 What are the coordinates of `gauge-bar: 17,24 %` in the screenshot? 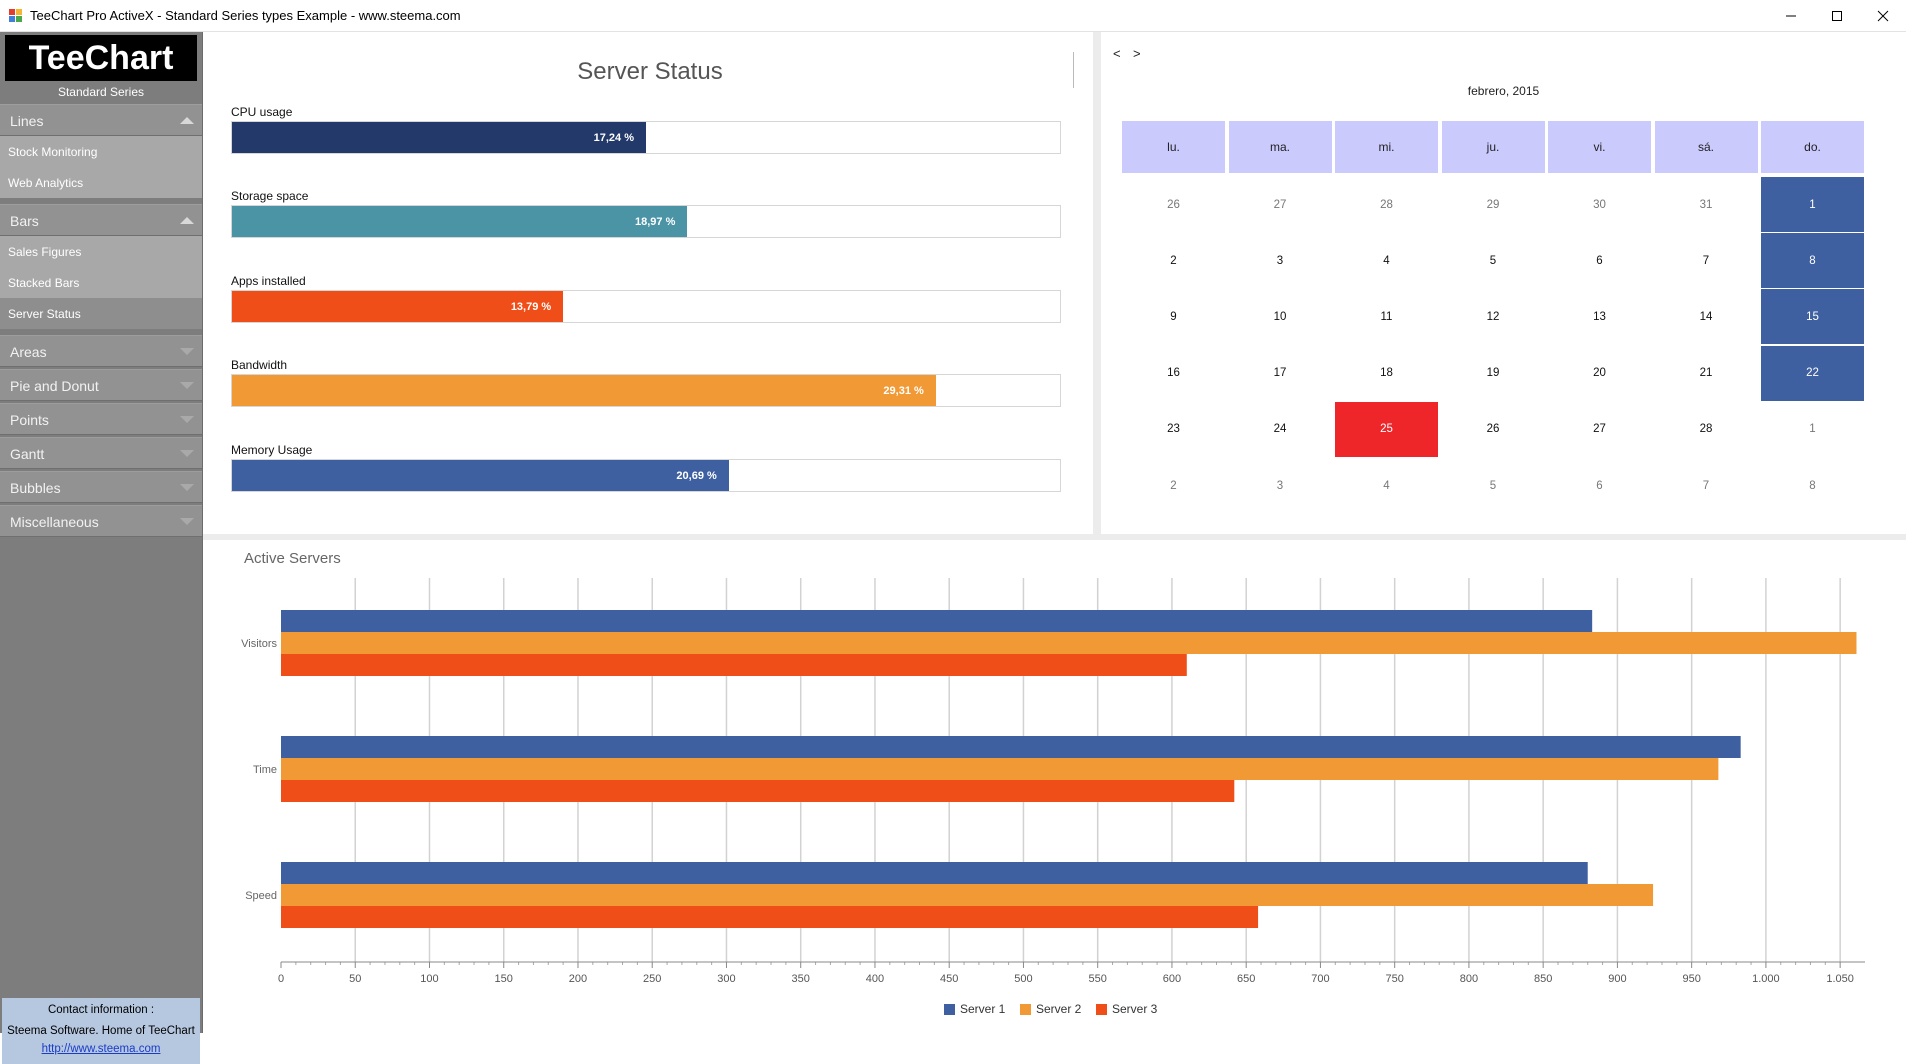 It's located at (646, 137).